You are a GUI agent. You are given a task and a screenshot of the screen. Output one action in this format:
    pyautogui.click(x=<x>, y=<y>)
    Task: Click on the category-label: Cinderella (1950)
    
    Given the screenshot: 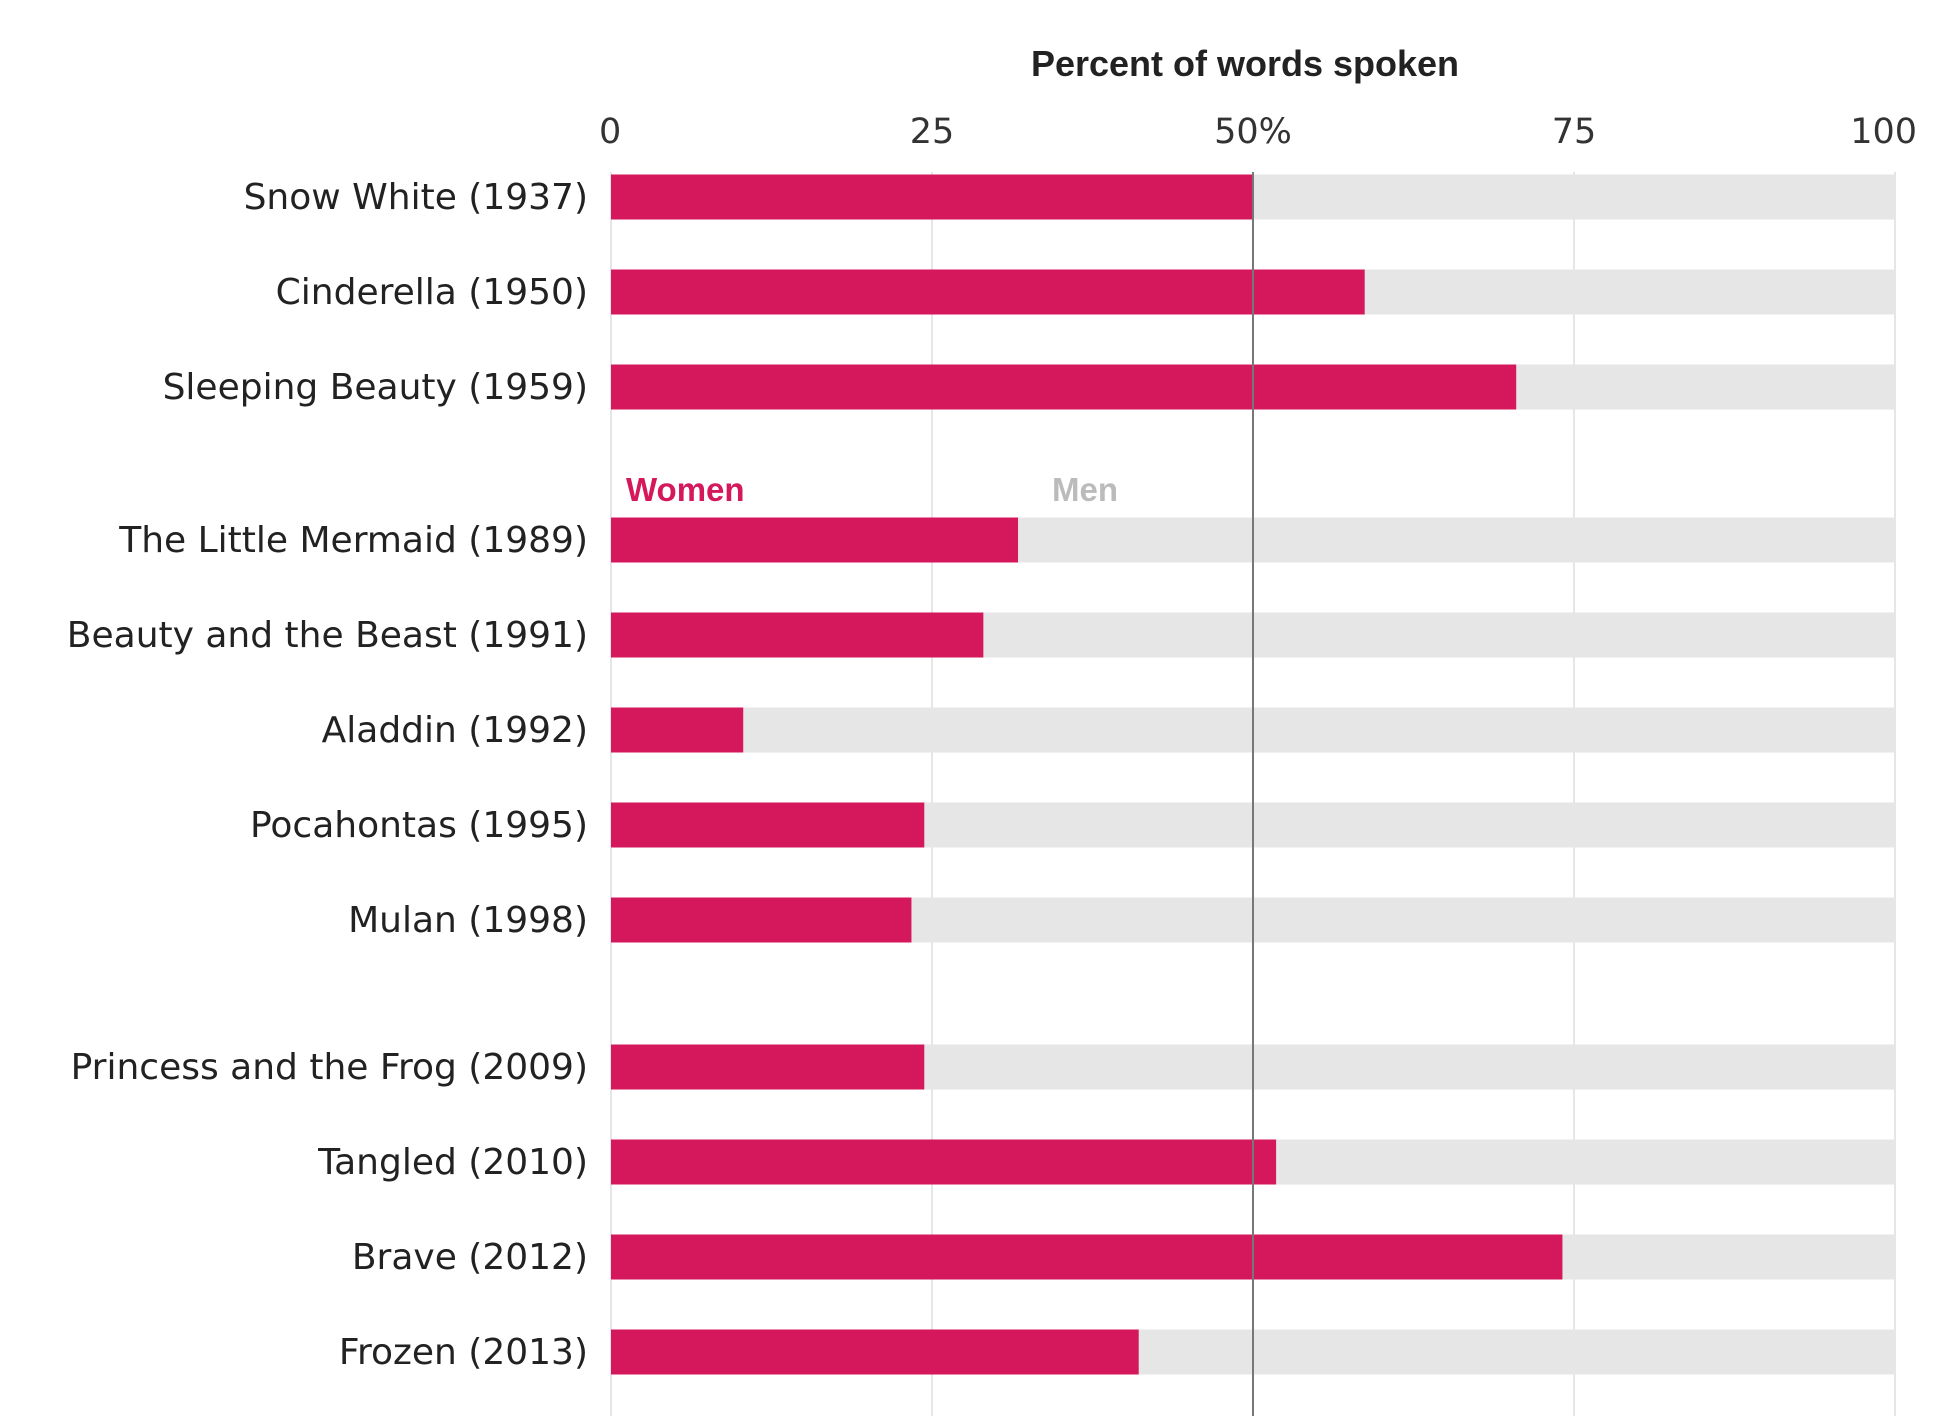 What is the action you would take?
    pyautogui.click(x=432, y=292)
    